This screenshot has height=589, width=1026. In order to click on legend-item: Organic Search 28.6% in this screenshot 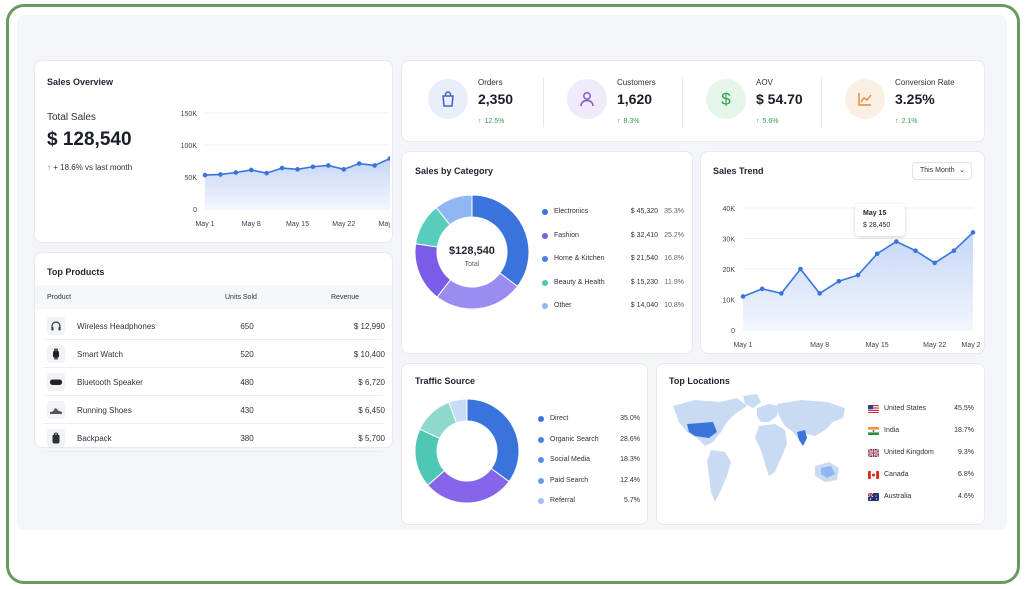, I will do `click(591, 441)`.